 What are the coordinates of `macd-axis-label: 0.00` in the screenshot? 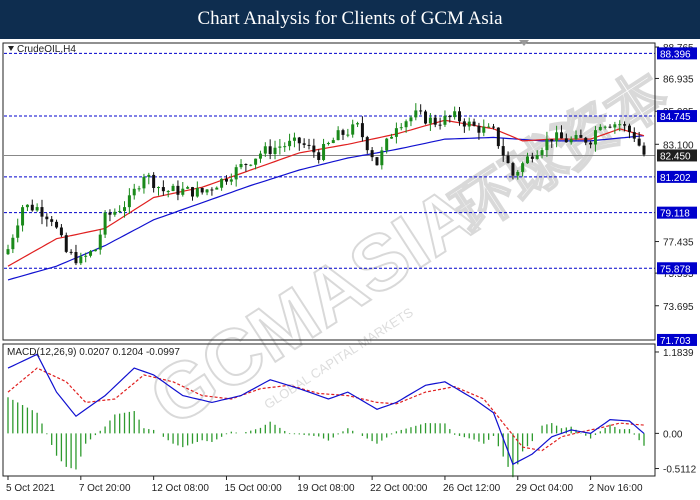 It's located at (673, 434).